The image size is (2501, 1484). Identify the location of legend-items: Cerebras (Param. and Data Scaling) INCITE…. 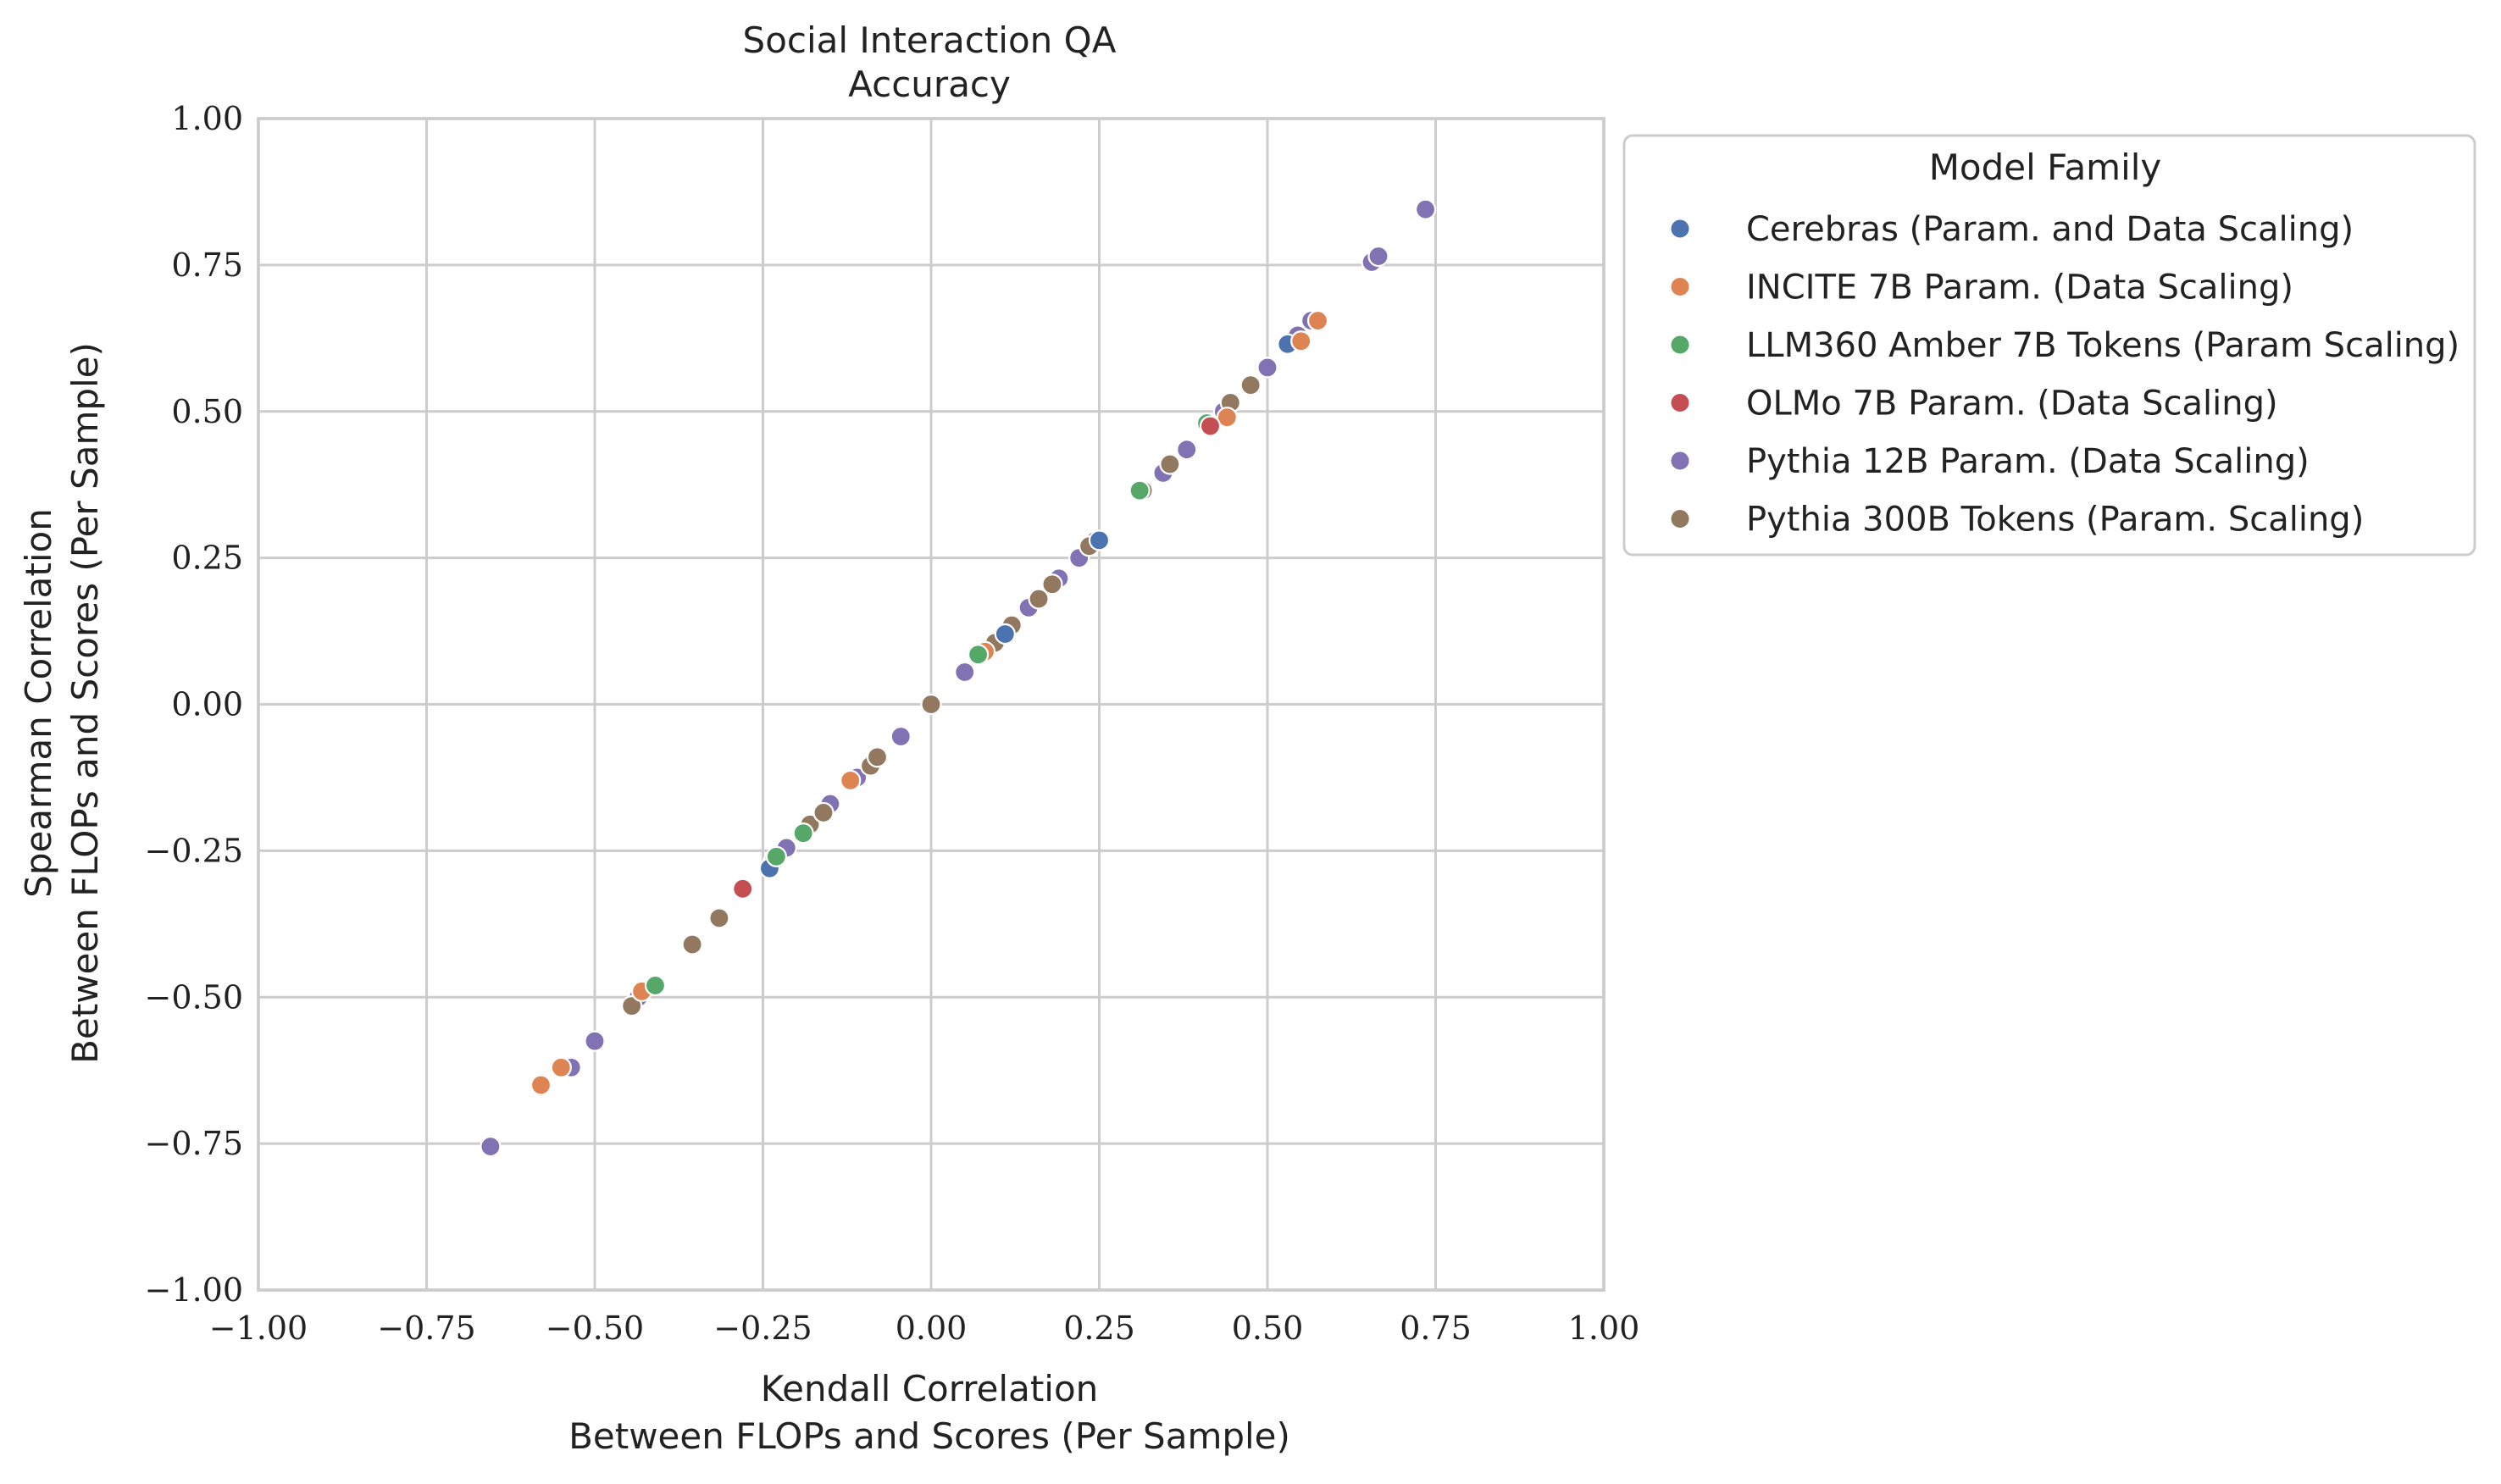
(2064, 375).